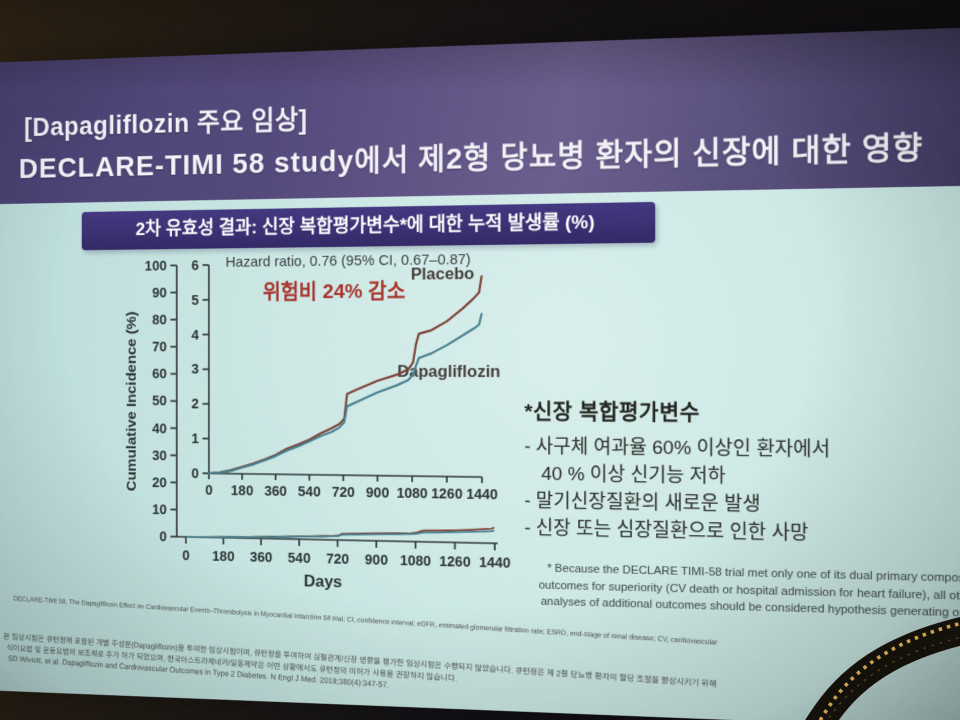 Image resolution: width=960 pixels, height=720 pixels. Describe the element at coordinates (159, 428) in the screenshot. I see `svg-text: 40` at that location.